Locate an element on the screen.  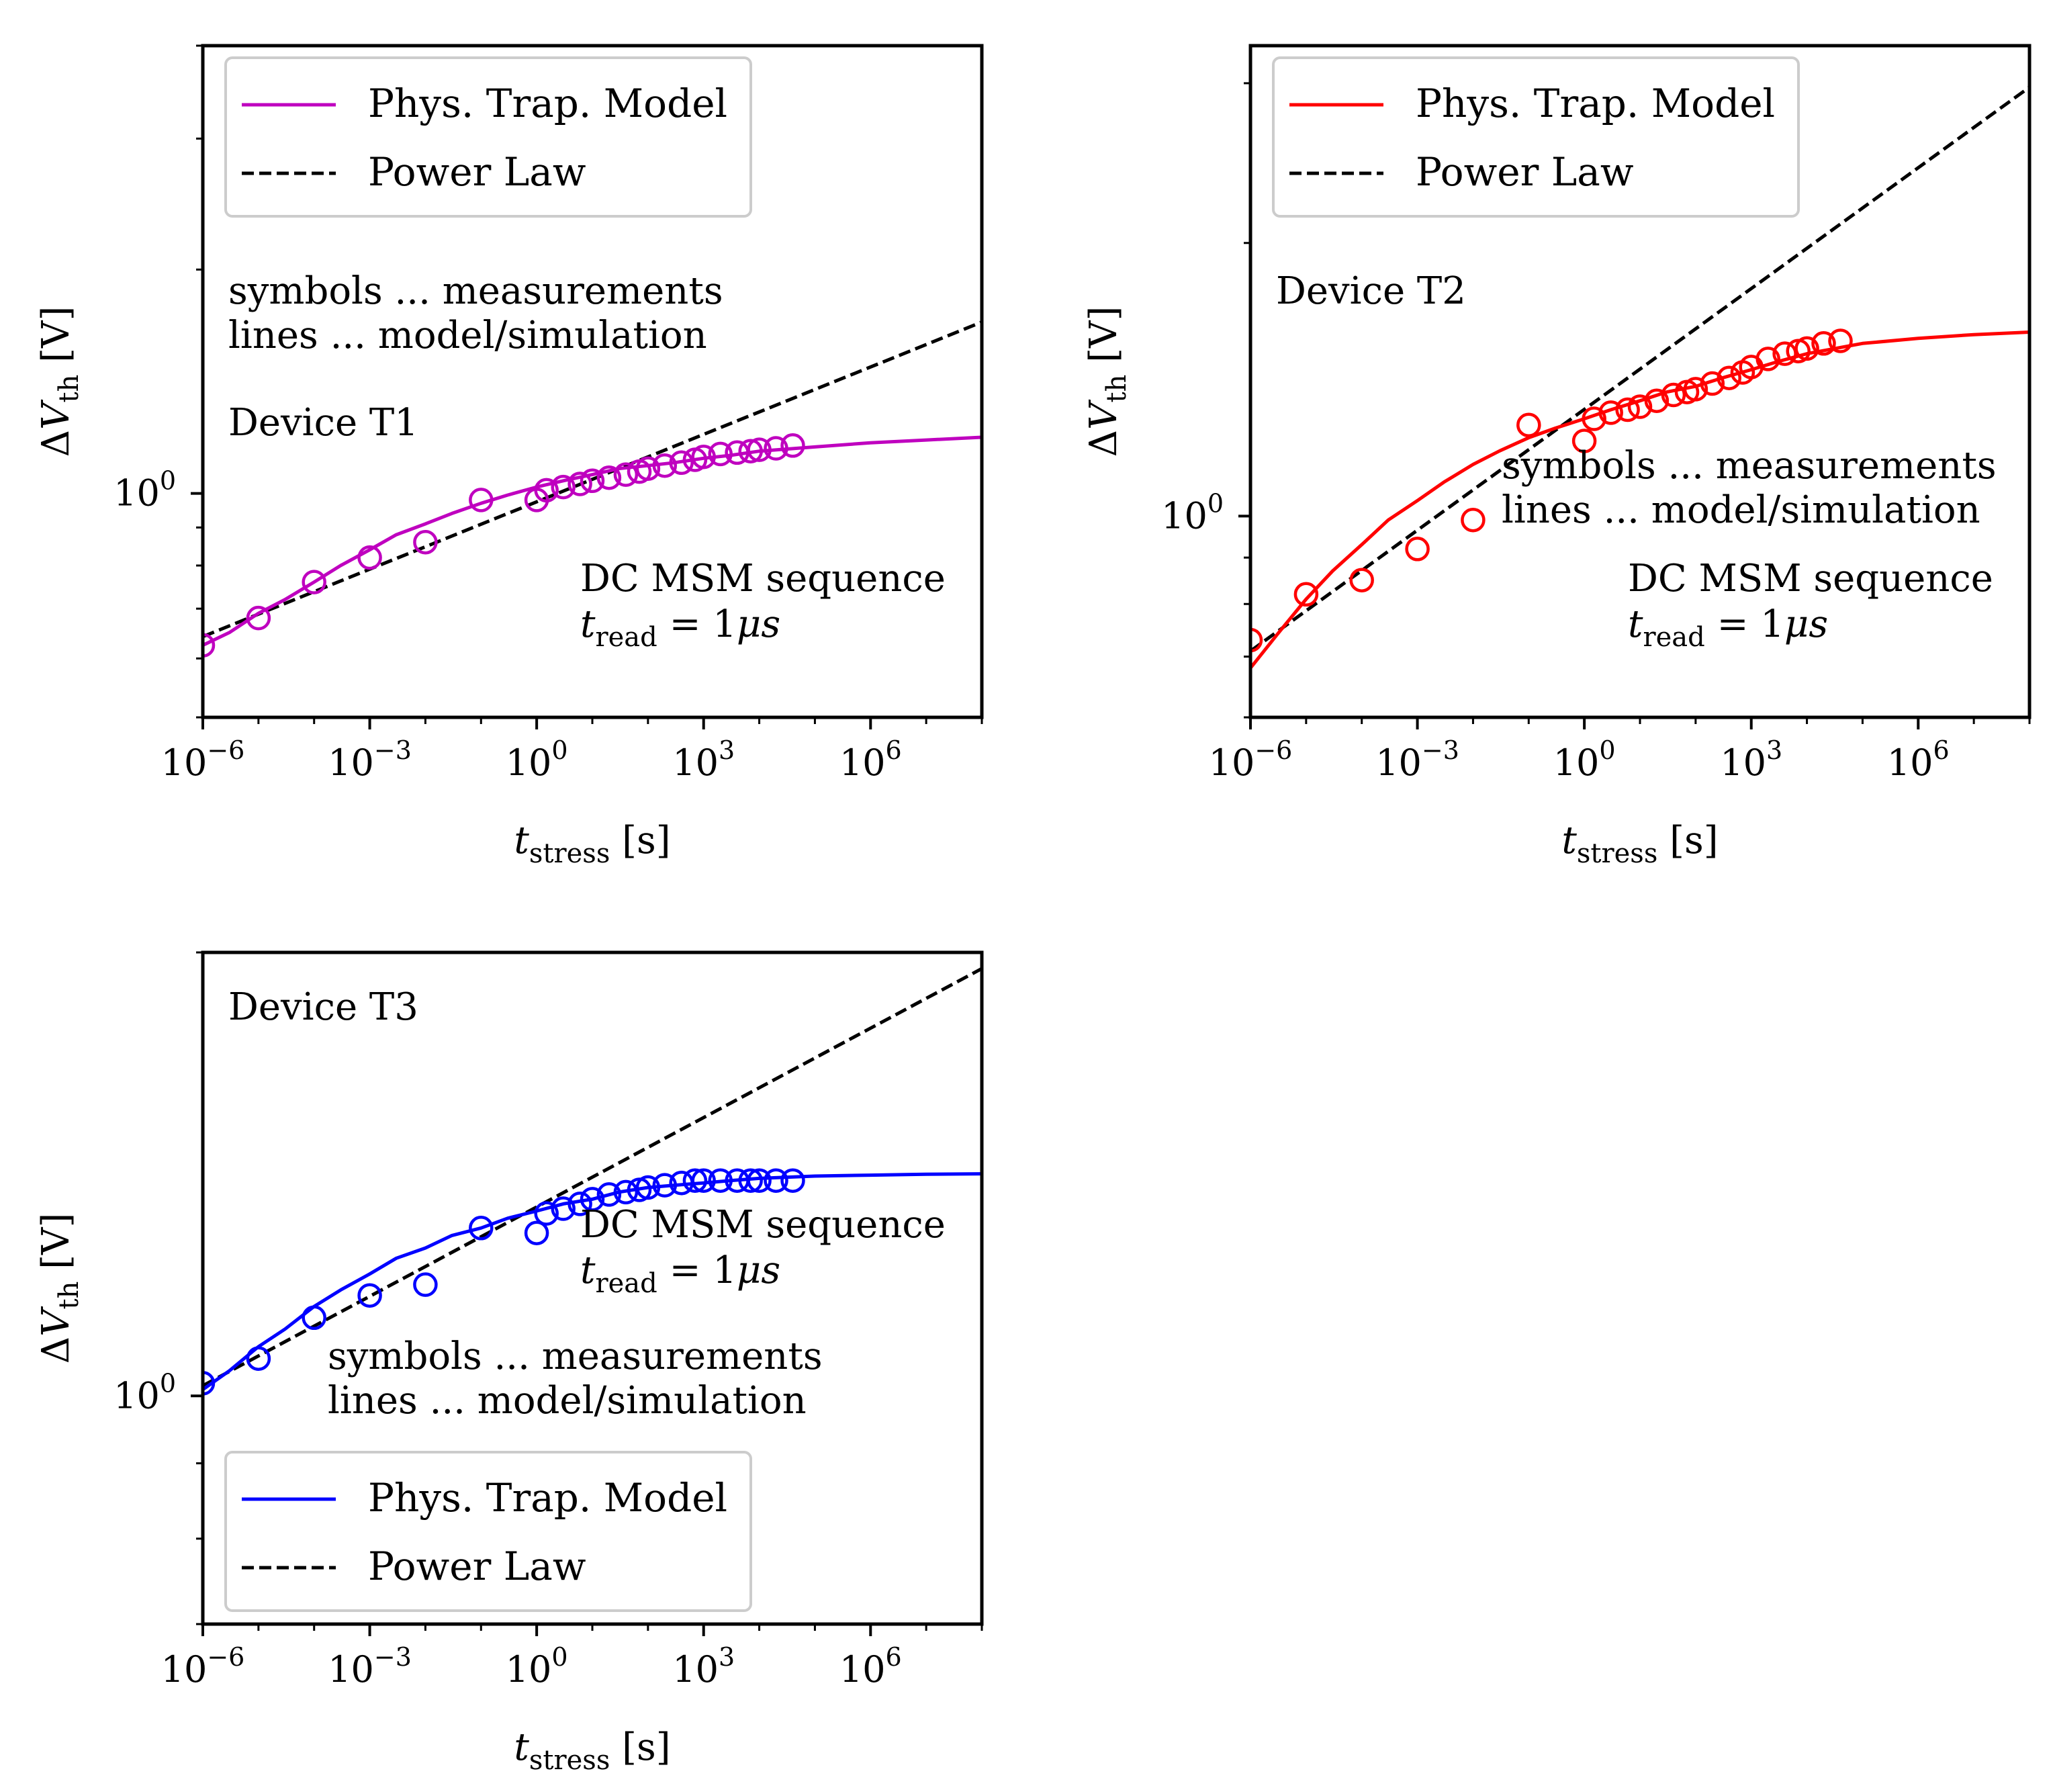
device-label: Device T2 is located at coordinates (1371, 291).